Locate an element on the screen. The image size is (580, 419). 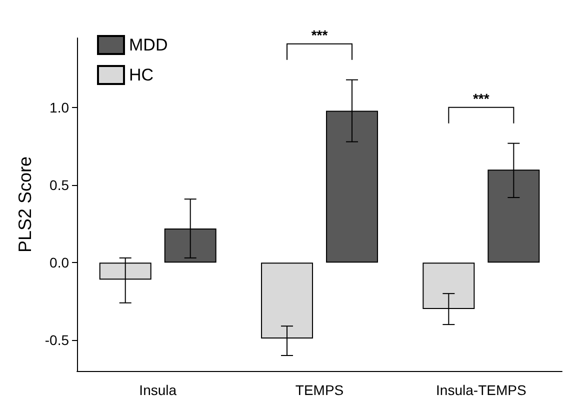
legend-label: HC is located at coordinates (141, 75).